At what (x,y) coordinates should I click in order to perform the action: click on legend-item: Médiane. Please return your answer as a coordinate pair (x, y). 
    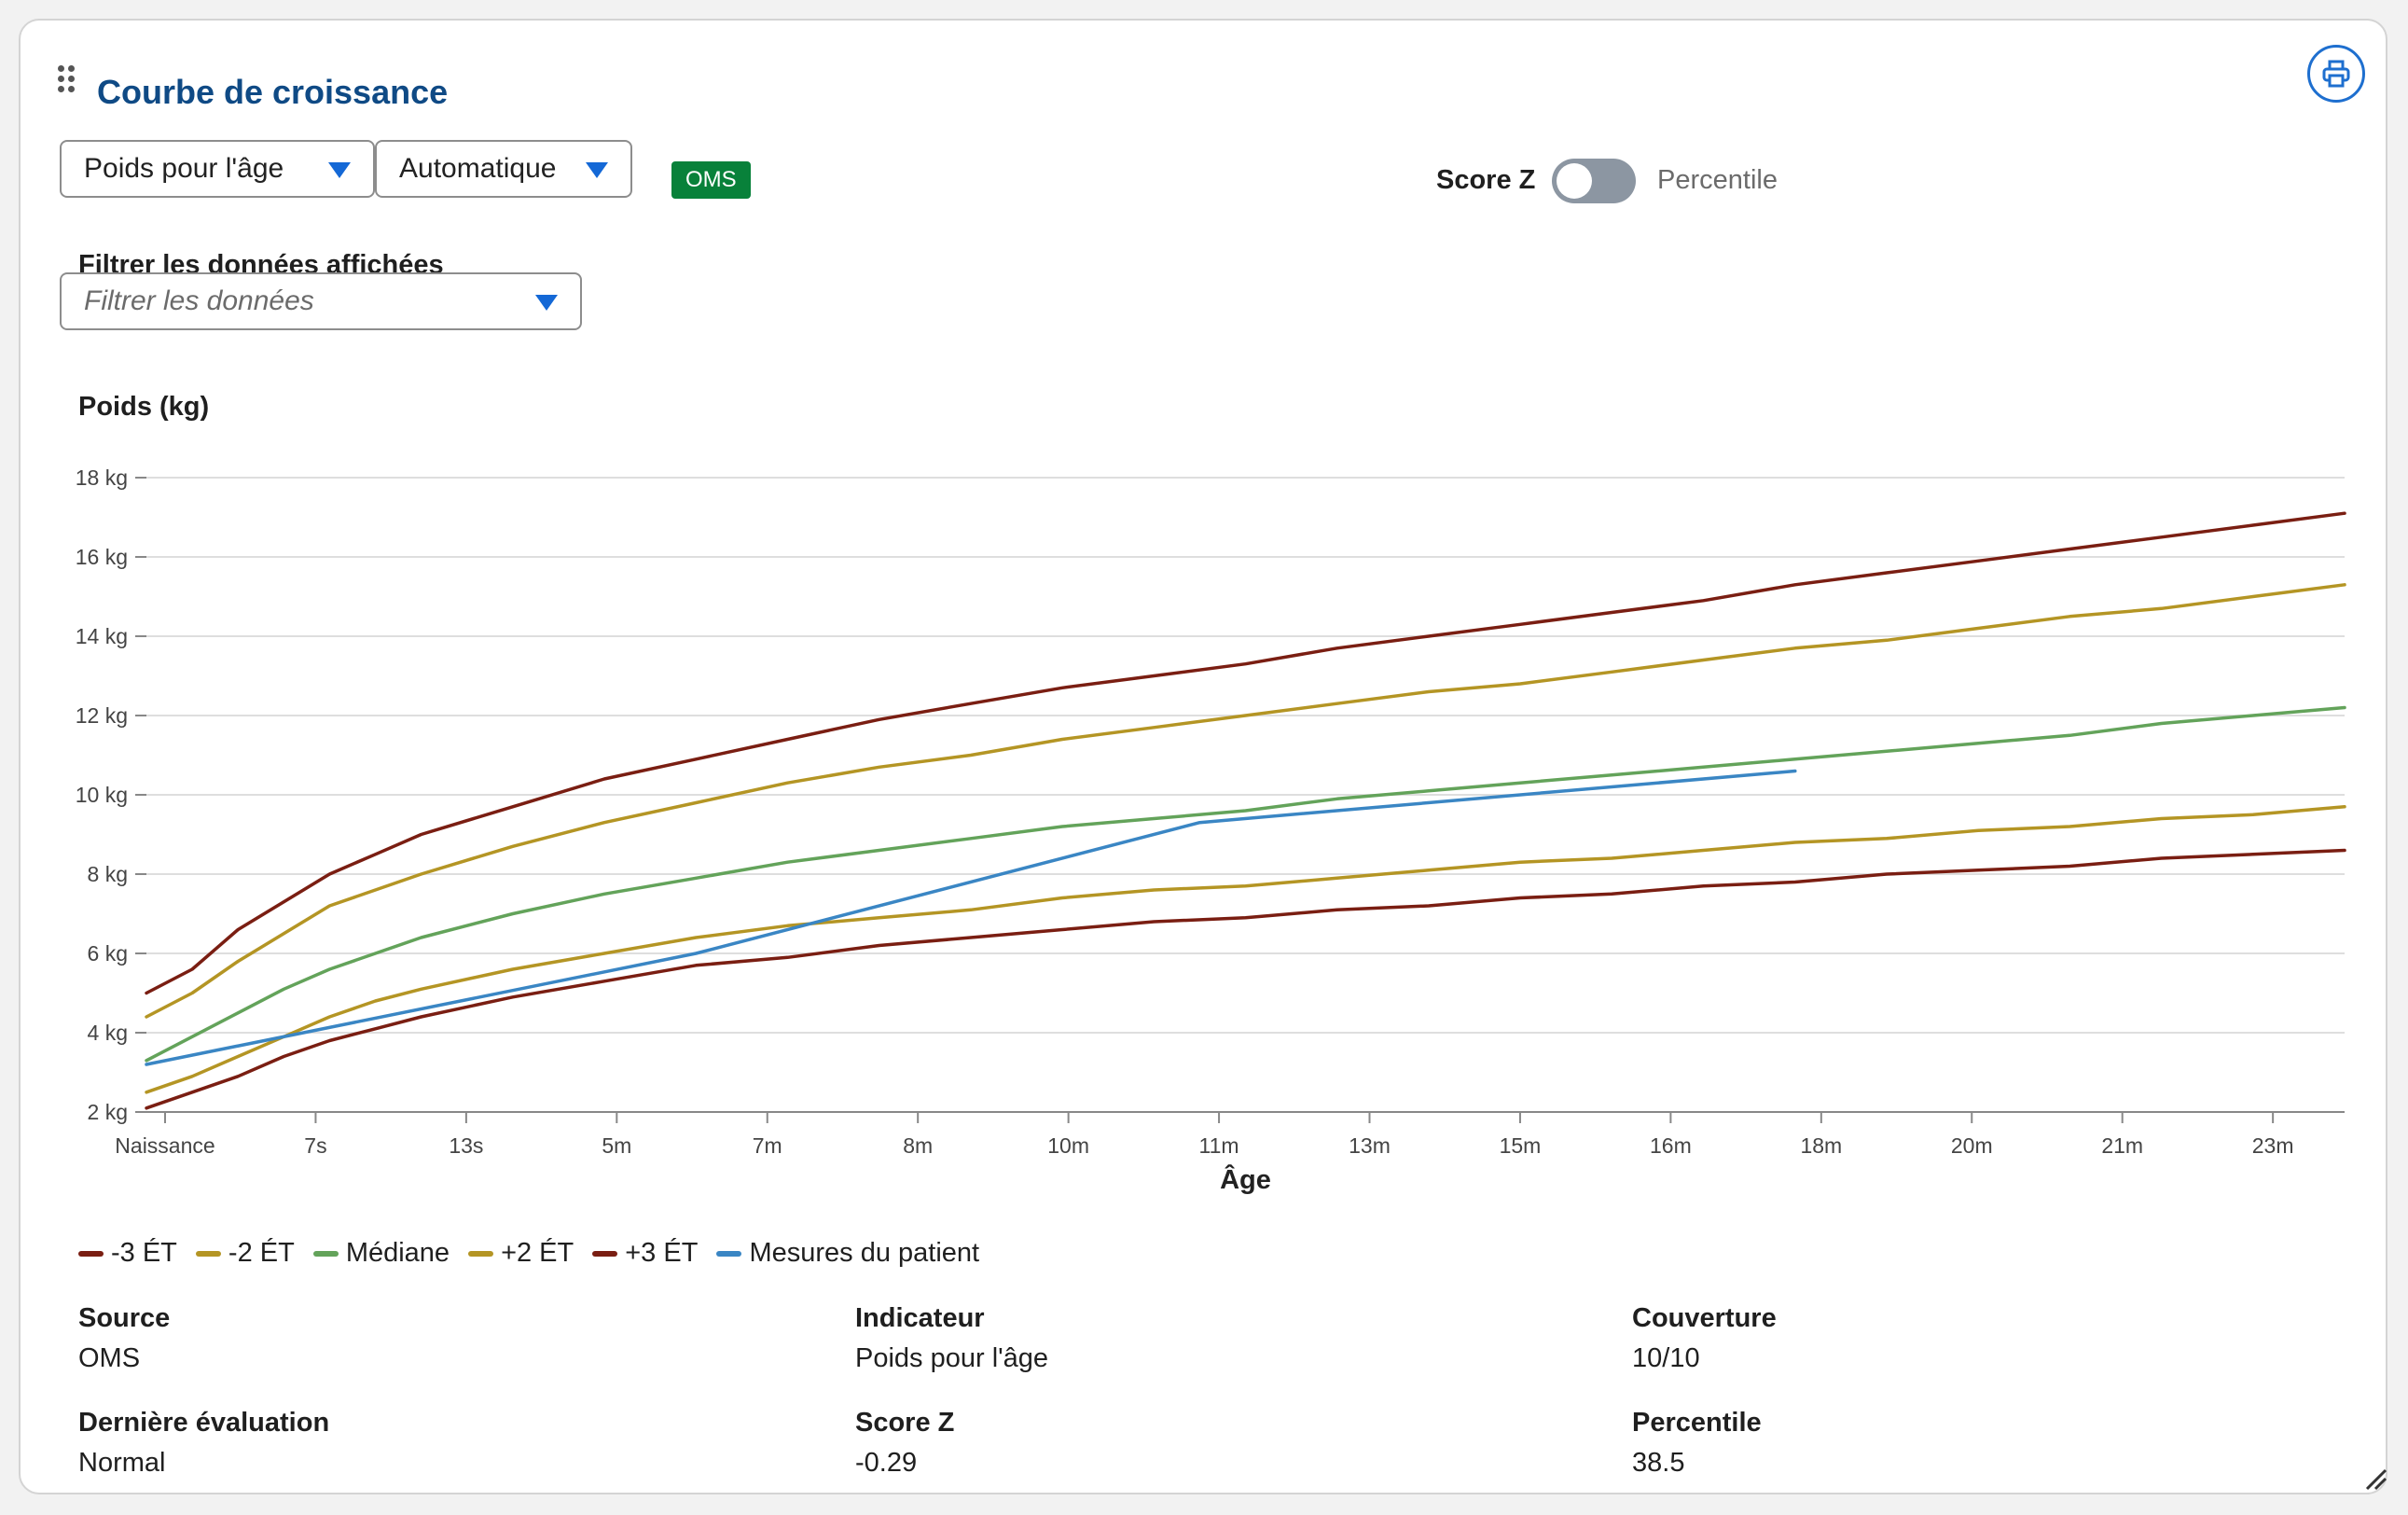
    Looking at the image, I should click on (381, 1253).